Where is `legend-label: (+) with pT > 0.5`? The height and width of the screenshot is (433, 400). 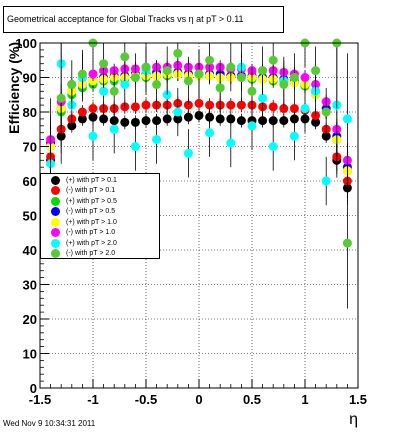 legend-label: (+) with pT > 0.5 is located at coordinates (91, 201).